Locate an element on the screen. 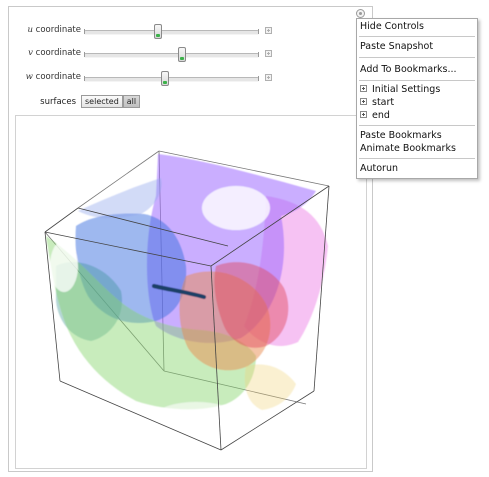  w-coordinate-control: w coordinate is located at coordinates (189, 78).